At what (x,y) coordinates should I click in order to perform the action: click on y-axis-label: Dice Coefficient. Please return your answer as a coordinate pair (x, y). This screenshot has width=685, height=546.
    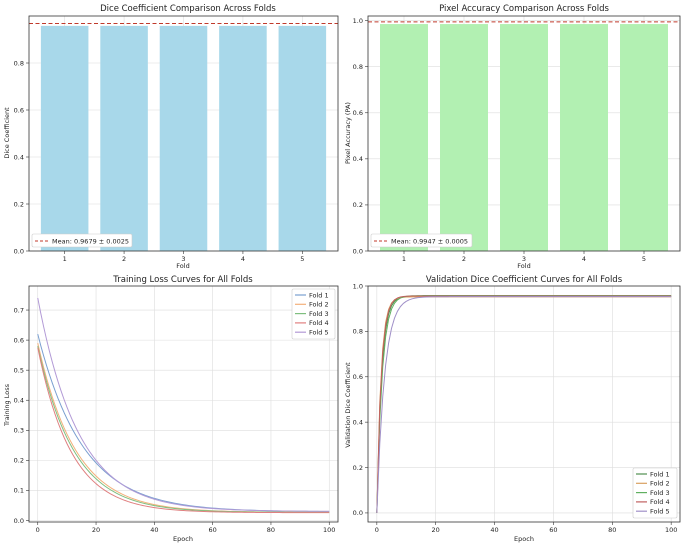
    Looking at the image, I should click on (7, 133).